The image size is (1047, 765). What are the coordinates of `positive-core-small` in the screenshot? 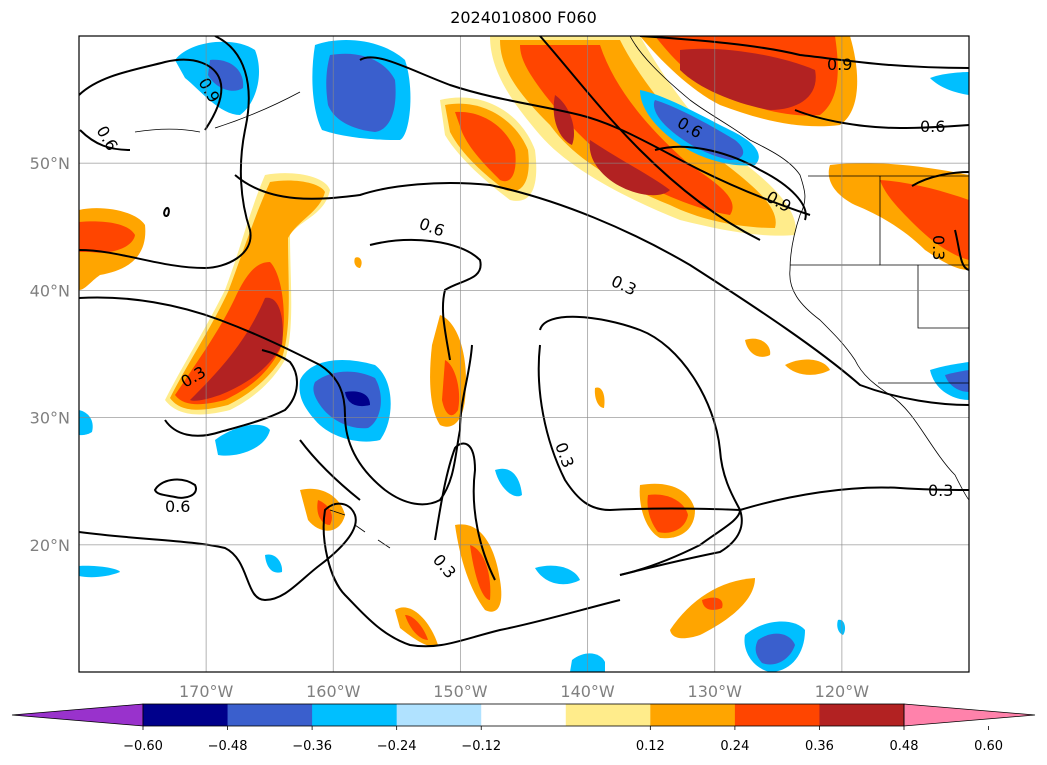 It's located at (564, 120).